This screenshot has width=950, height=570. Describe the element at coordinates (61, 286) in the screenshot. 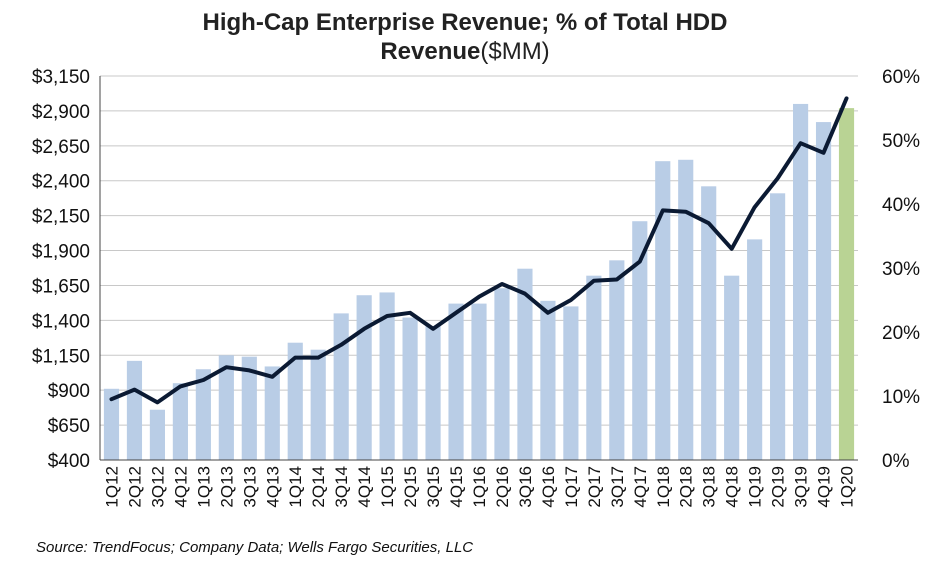

I see `left-tick-label: $1,650` at that location.